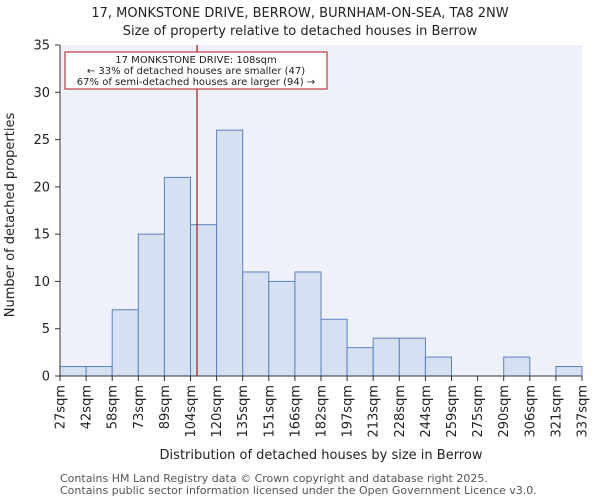 This screenshot has width=600, height=500. Describe the element at coordinates (334, 347) in the screenshot. I see `bar-182sqm` at that location.